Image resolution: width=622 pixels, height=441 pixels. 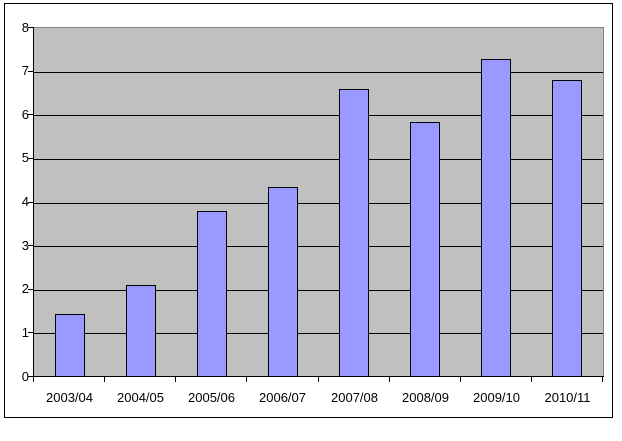 What do you see at coordinates (25, 332) in the screenshot?
I see `y-tick-label-1: 1` at bounding box center [25, 332].